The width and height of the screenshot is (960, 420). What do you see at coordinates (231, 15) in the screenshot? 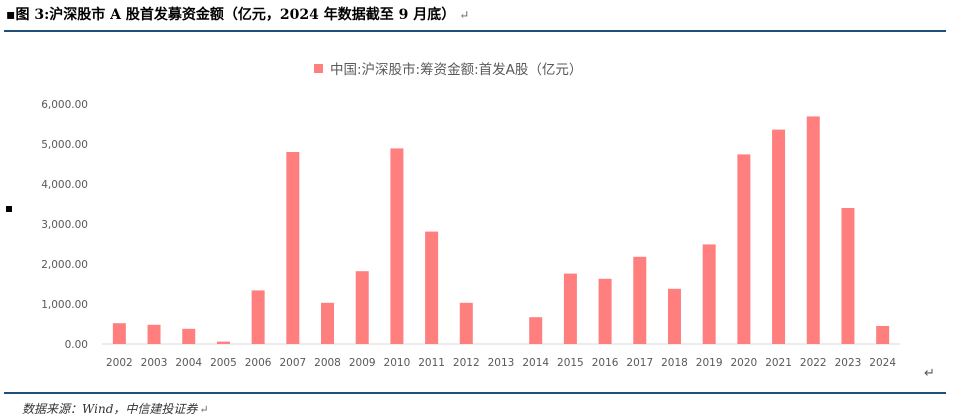
I see `figure-title-text: ▪图 3:沪深股市 A 股首发募资金额（亿元，2024 年数据截至 9 月底）` at bounding box center [231, 15].